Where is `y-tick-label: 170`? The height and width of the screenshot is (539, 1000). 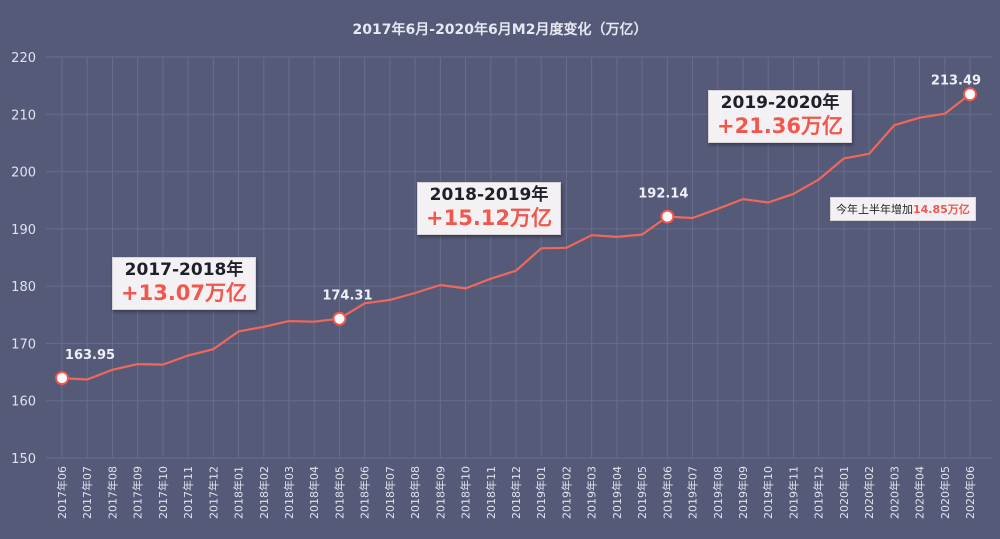
y-tick-label: 170 is located at coordinates (23, 344).